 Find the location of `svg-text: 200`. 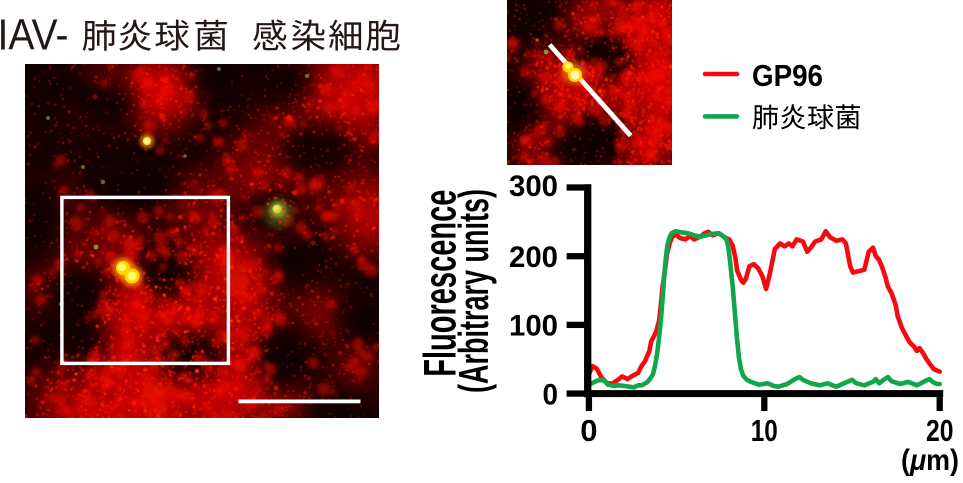

svg-text: 200 is located at coordinates (533, 257).